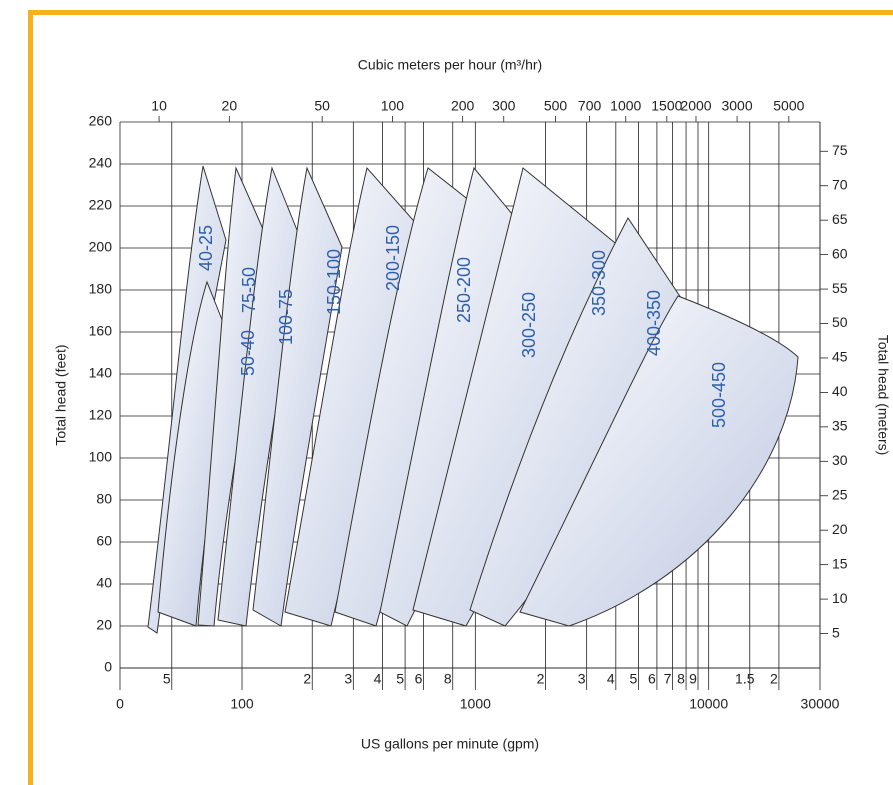 The height and width of the screenshot is (785, 893). Describe the element at coordinates (599, 283) in the screenshot. I see `region-label: 350-300` at that location.